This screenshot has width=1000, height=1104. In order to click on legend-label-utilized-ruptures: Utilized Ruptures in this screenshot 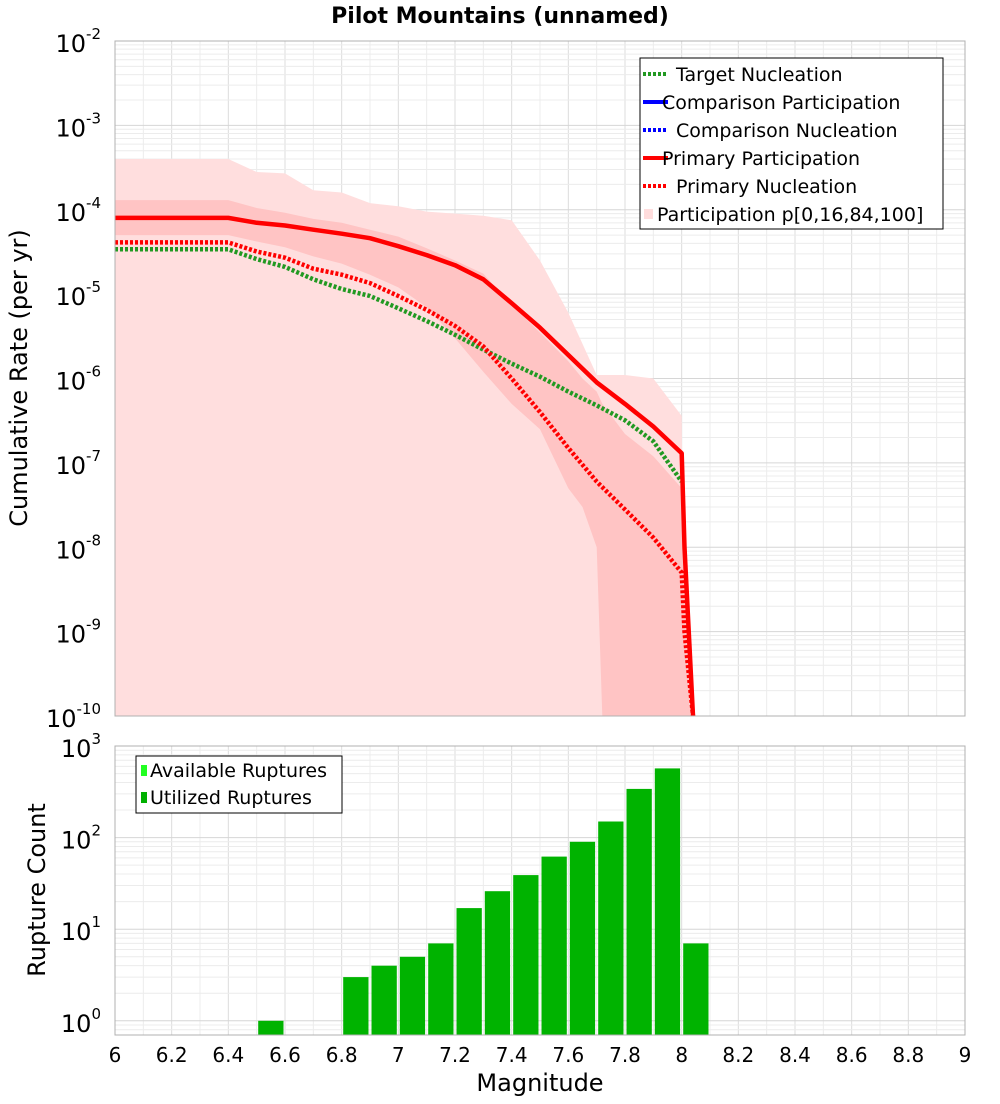, I will do `click(231, 798)`.